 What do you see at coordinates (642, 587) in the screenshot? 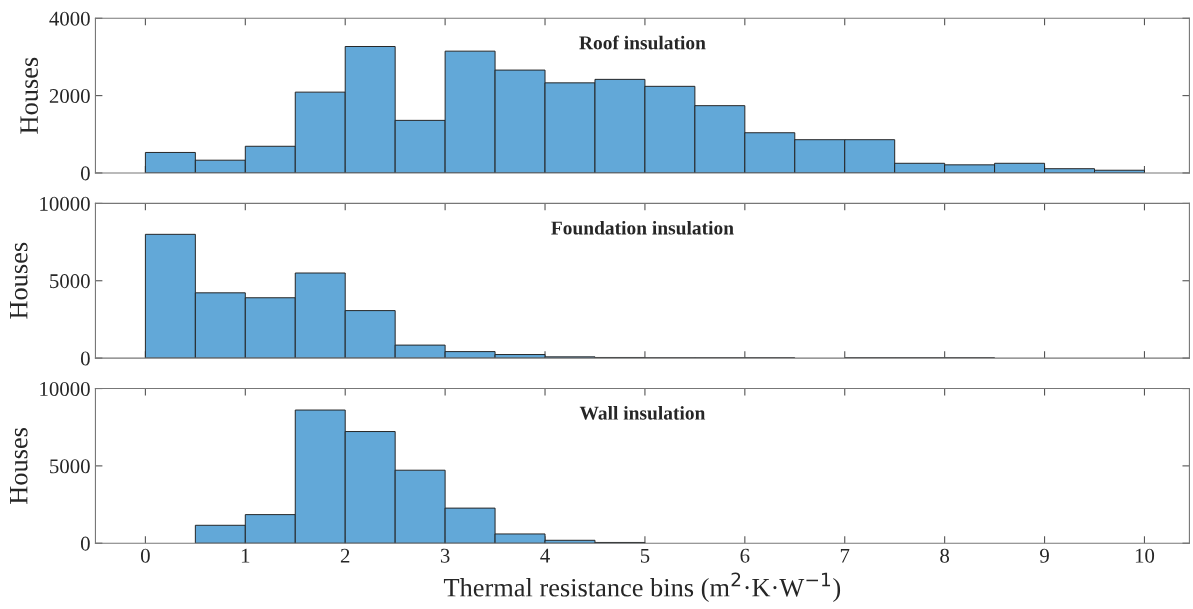
I see `x-axis-title: Thermal resistance bins (m$^{2}$·K·W$^{−1}$)` at bounding box center [642, 587].